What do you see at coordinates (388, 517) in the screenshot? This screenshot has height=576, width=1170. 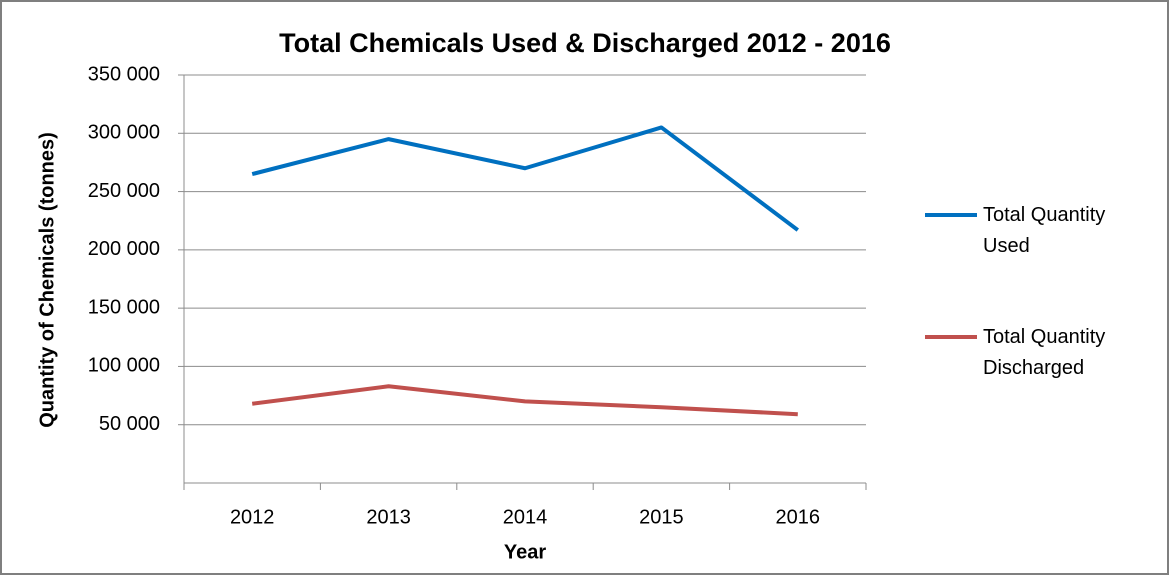 I see `x-tick-label: 2013` at bounding box center [388, 517].